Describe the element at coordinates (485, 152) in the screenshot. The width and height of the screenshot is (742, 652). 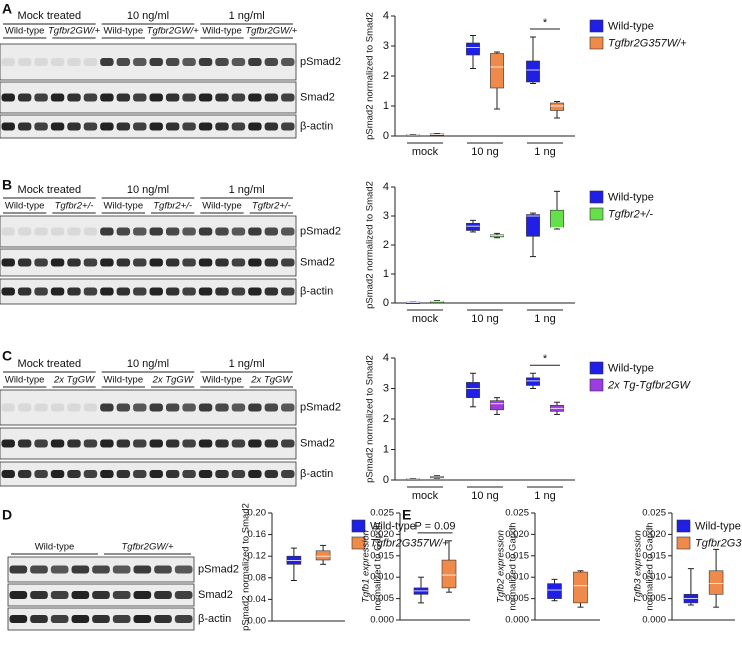
I see `x-tick-label: 10 ng` at that location.